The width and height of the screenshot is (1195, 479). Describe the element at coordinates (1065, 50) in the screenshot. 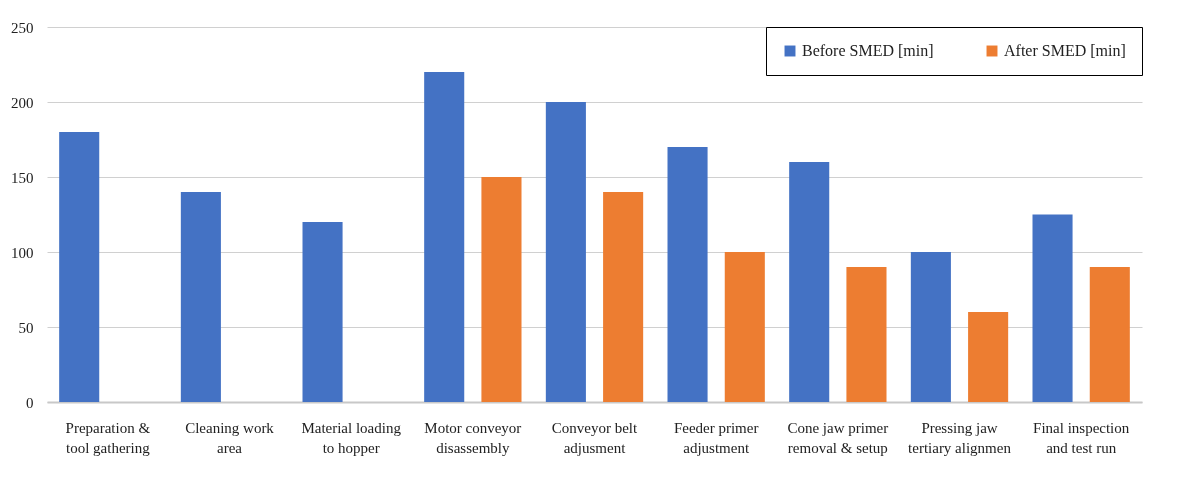

I see `legend-label: After SMED [min]` at that location.